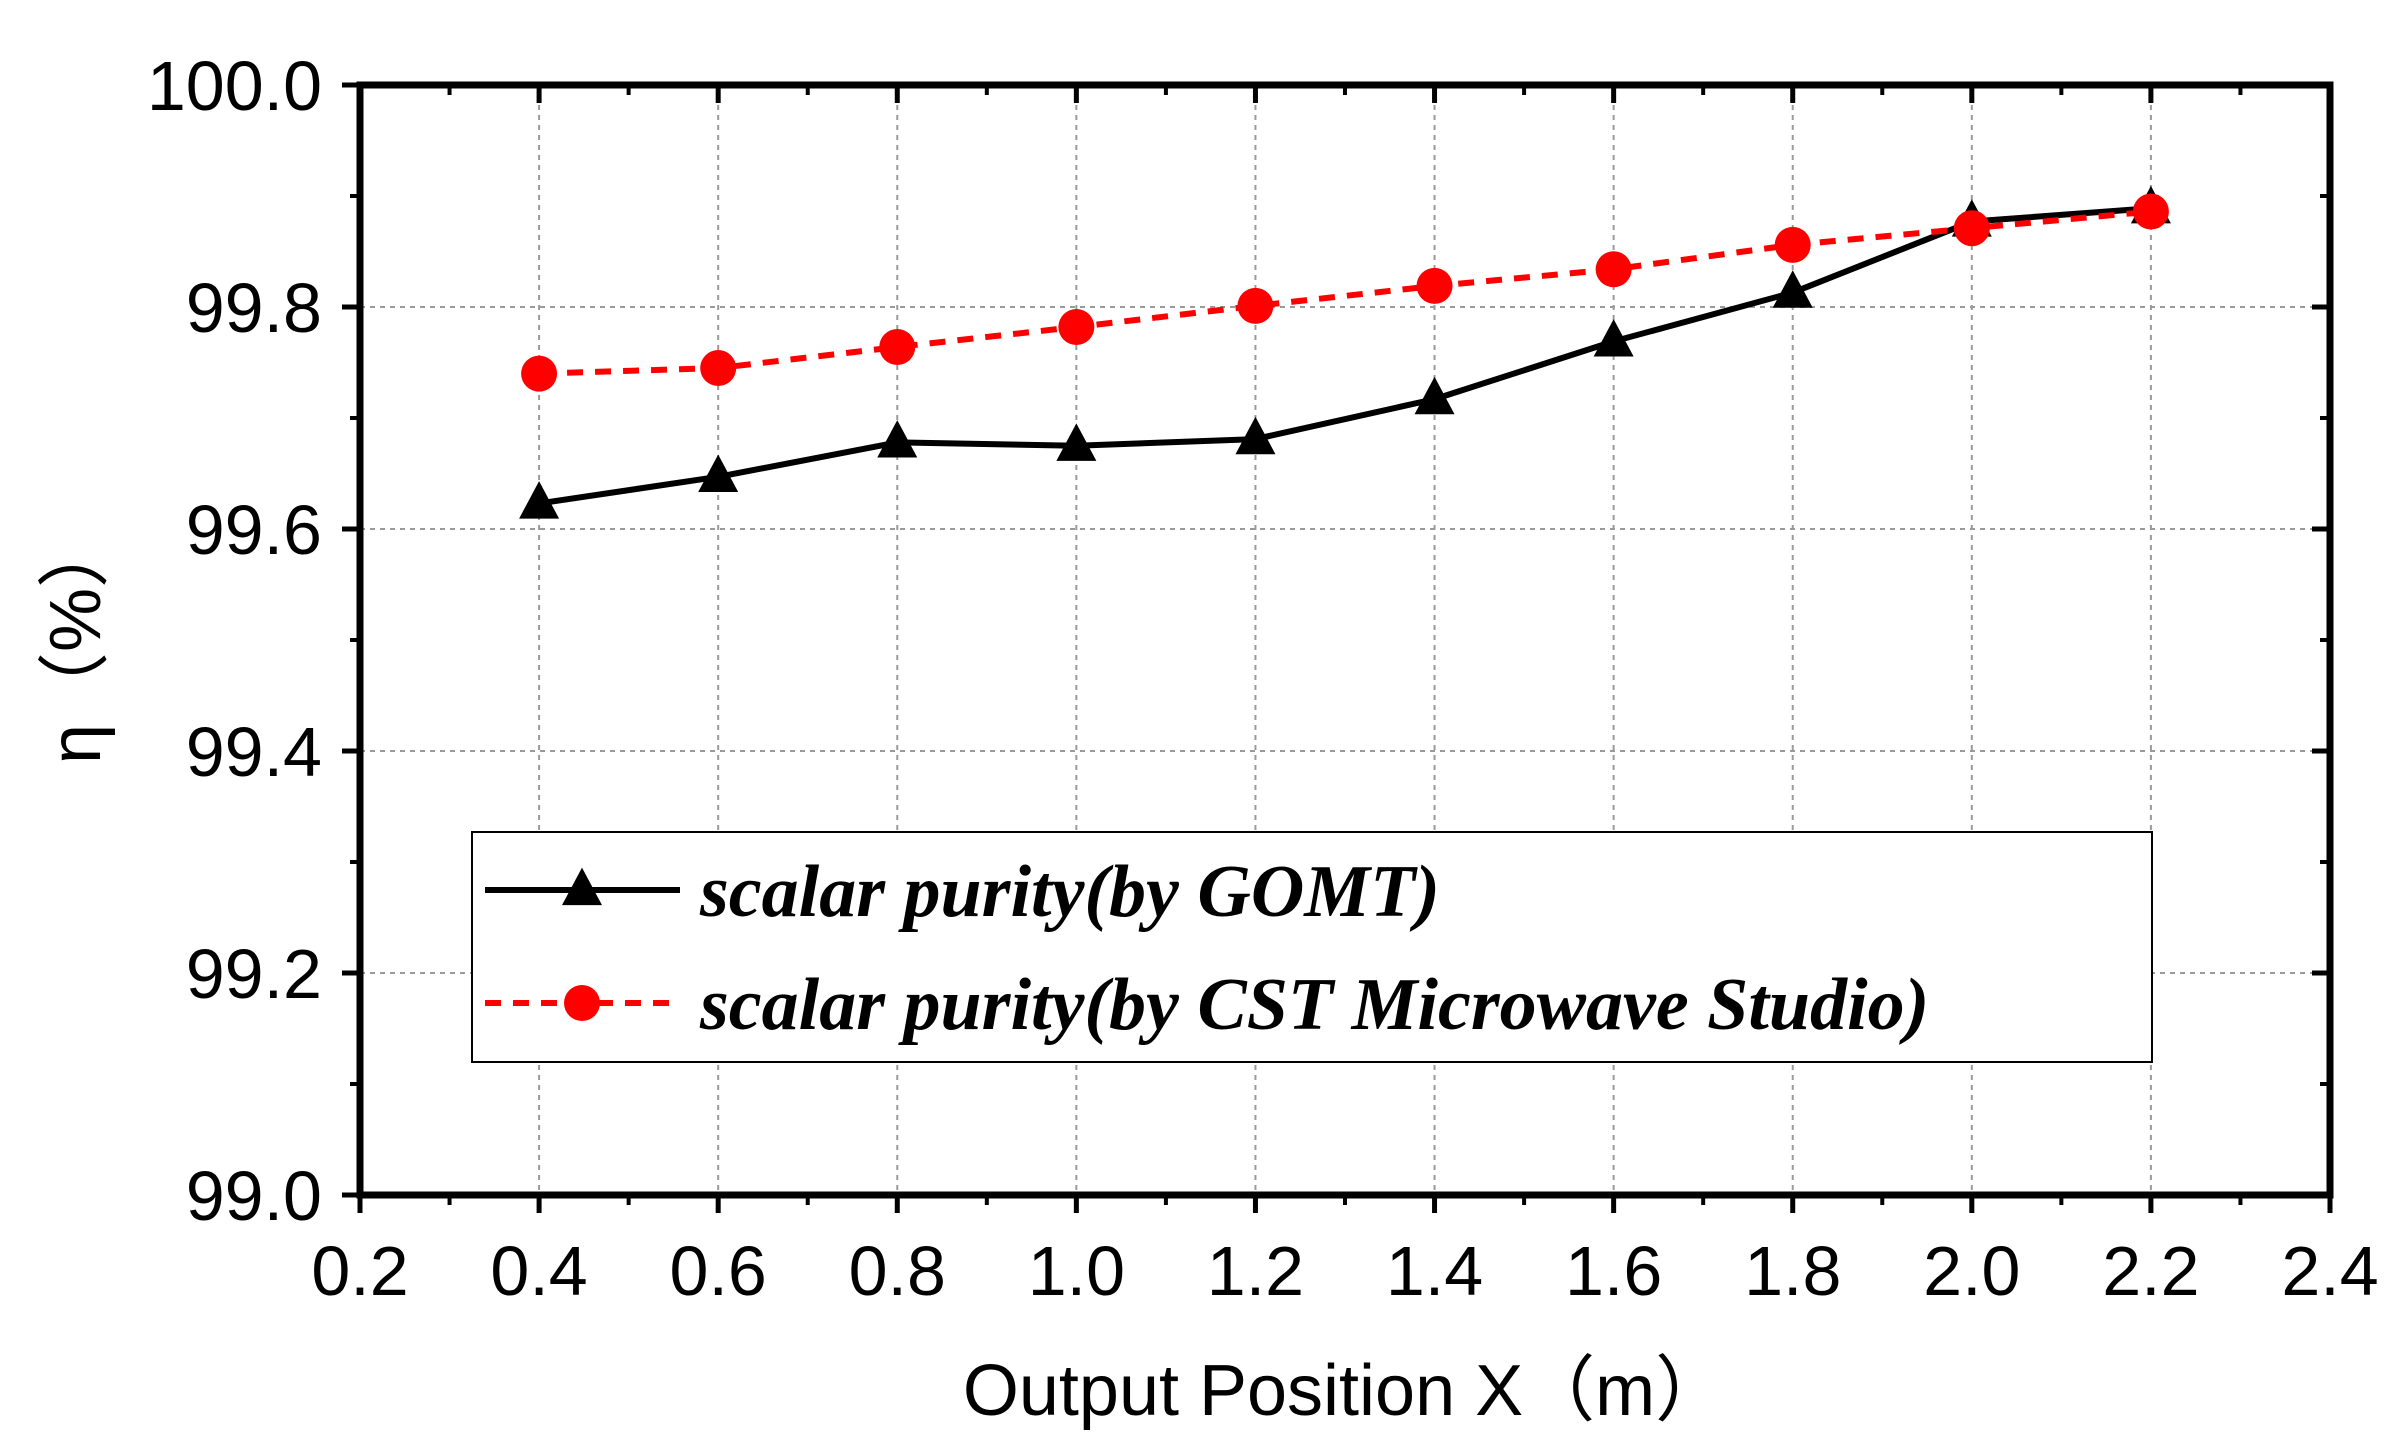 This screenshot has height=1445, width=2399. What do you see at coordinates (1613, 1271) in the screenshot?
I see `x-tick-label: 1.6` at bounding box center [1613, 1271].